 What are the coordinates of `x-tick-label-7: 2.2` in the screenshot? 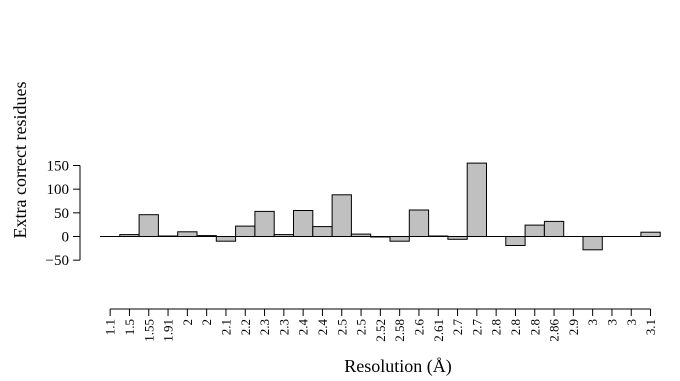 It's located at (245, 327).